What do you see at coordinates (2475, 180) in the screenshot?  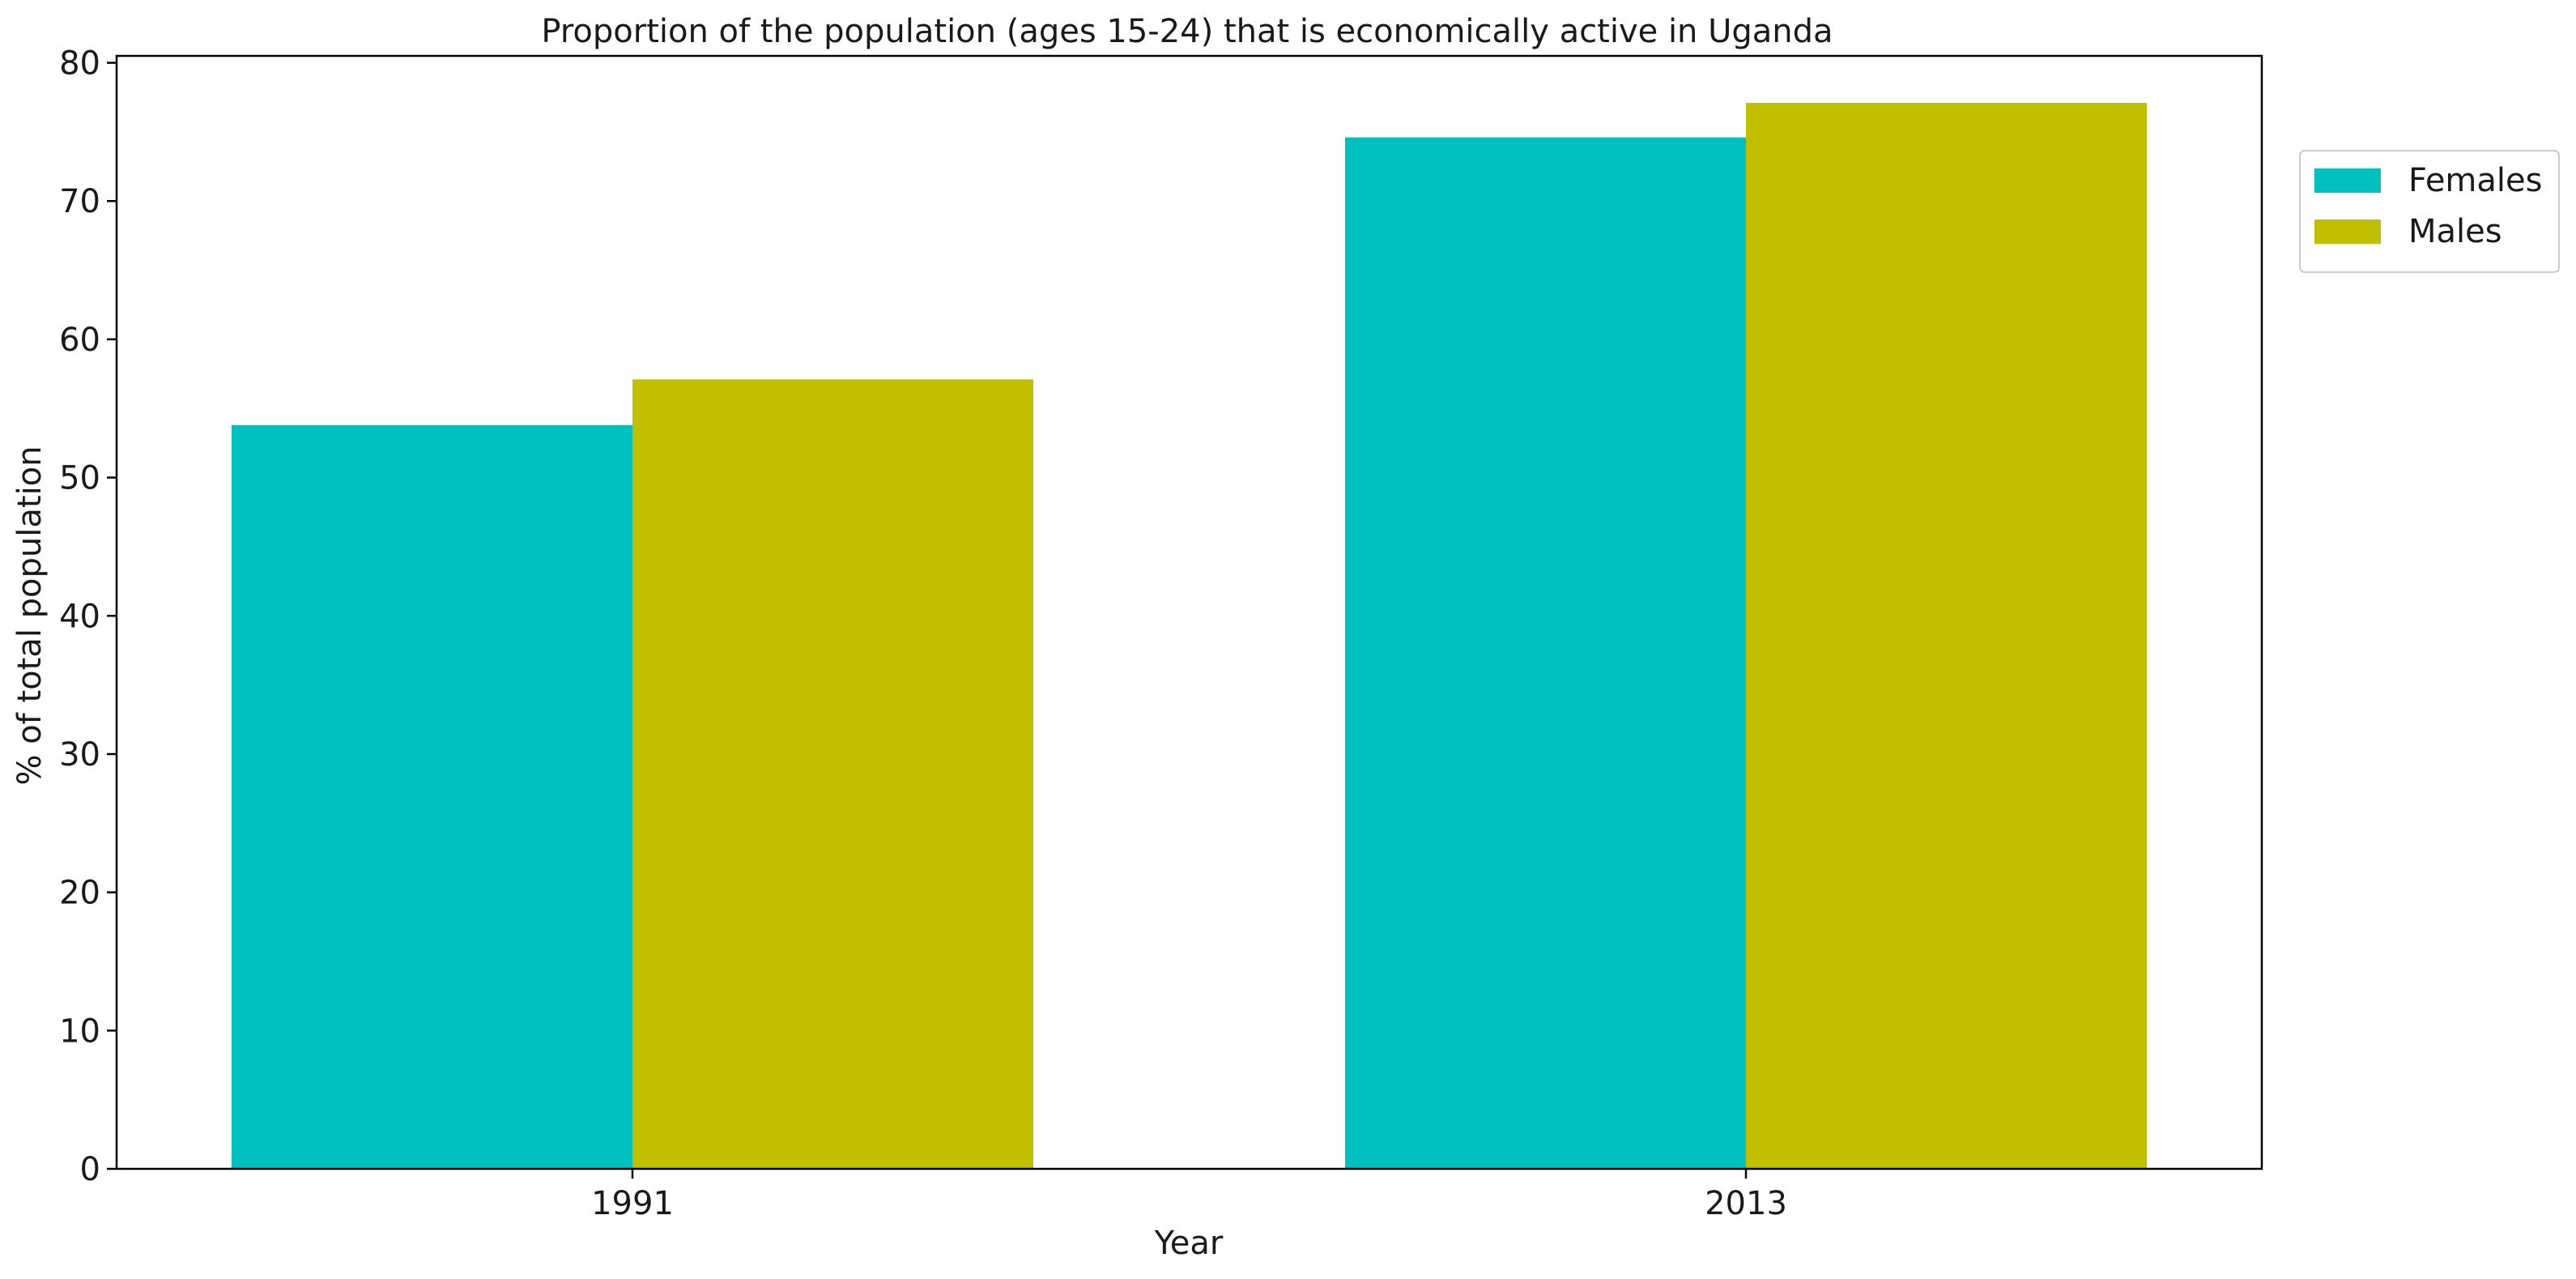 I see `legend-label-females: Females` at bounding box center [2475, 180].